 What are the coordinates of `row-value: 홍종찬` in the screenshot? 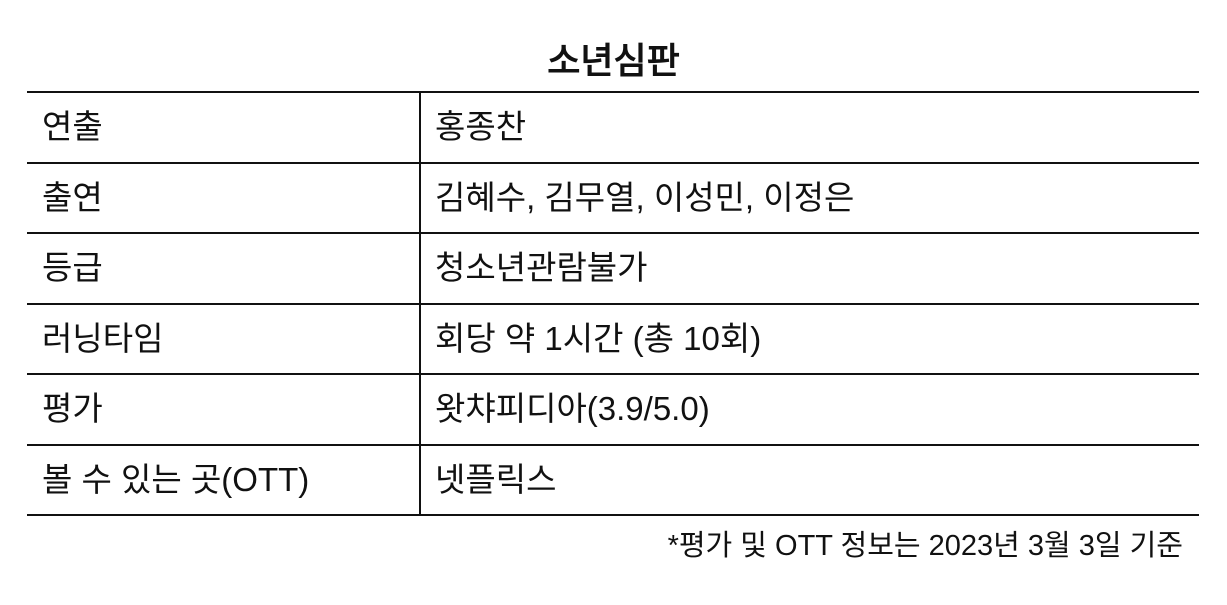 It's located at (481, 126).